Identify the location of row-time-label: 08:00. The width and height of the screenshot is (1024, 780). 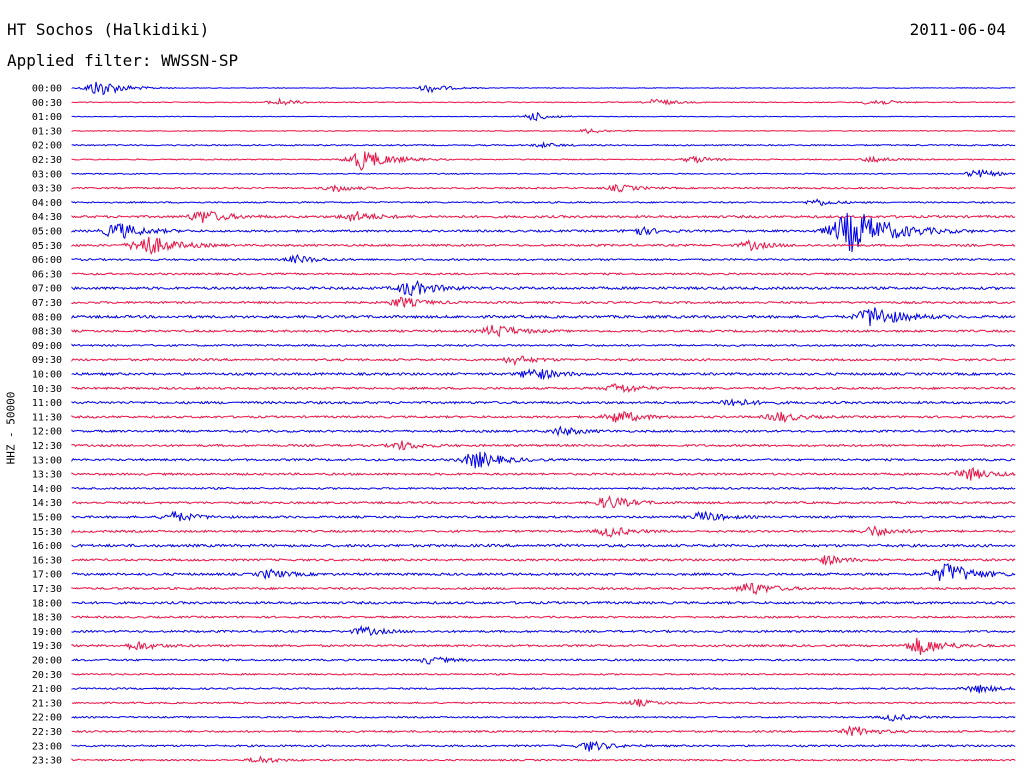
(47, 317).